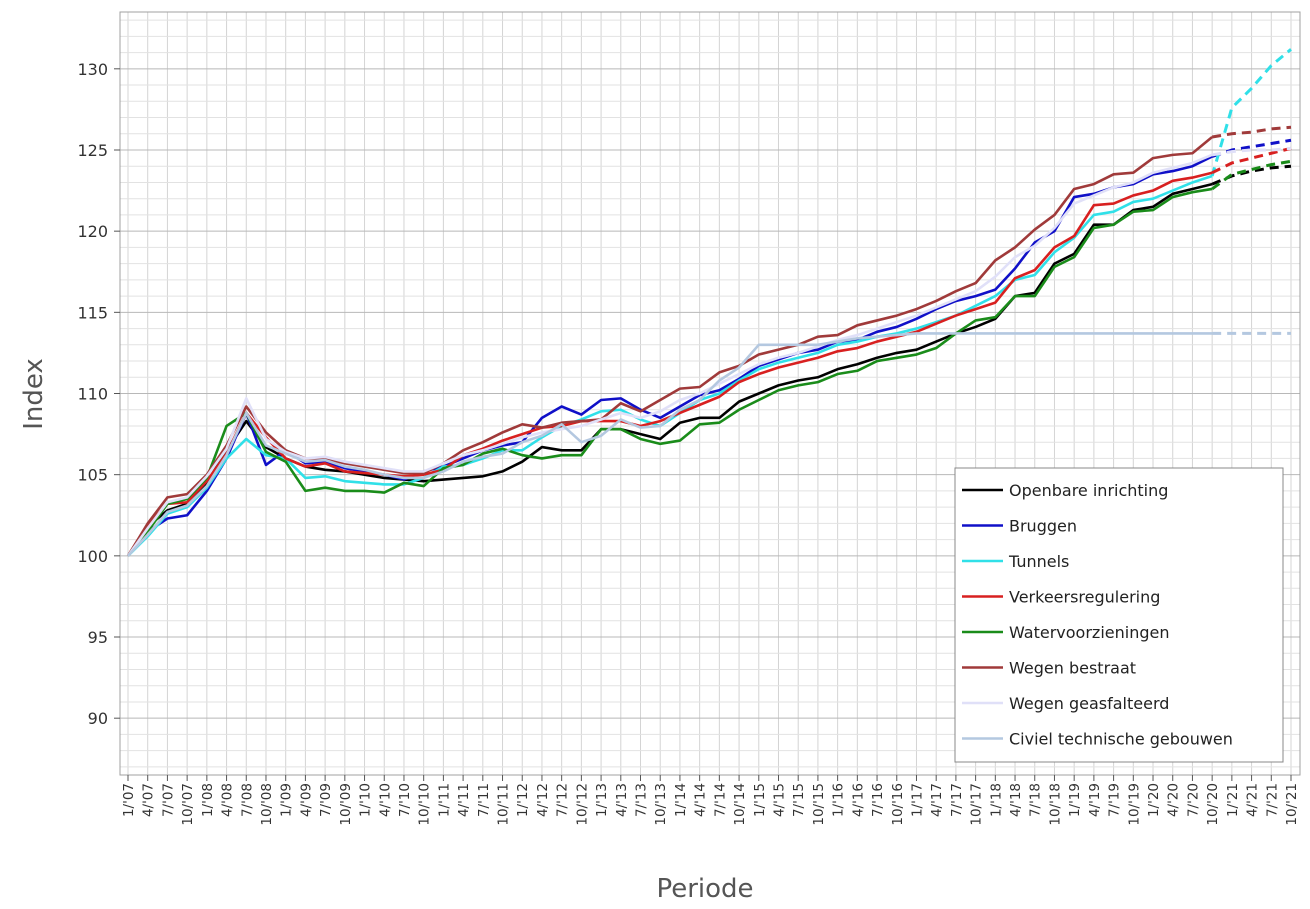 Image resolution: width=1310 pixels, height=909 pixels. What do you see at coordinates (92, 231) in the screenshot?
I see `y-tick-label: 120` at bounding box center [92, 231].